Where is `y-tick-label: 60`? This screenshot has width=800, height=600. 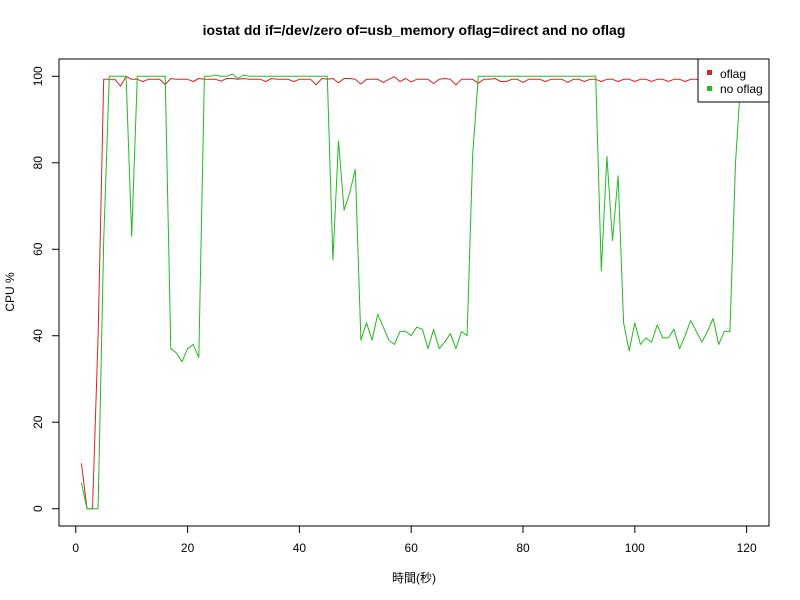 y-tick-label: 60 is located at coordinates (38, 249).